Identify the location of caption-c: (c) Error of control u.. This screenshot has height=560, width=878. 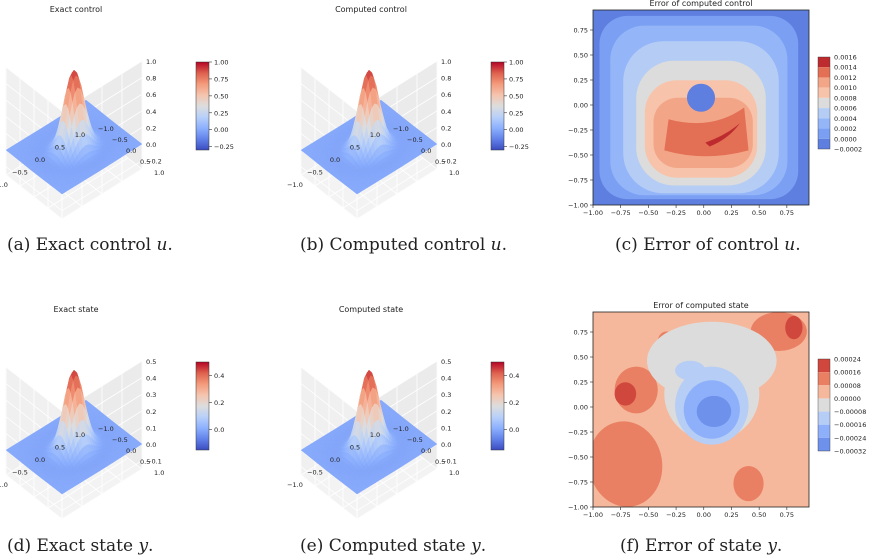
(708, 245).